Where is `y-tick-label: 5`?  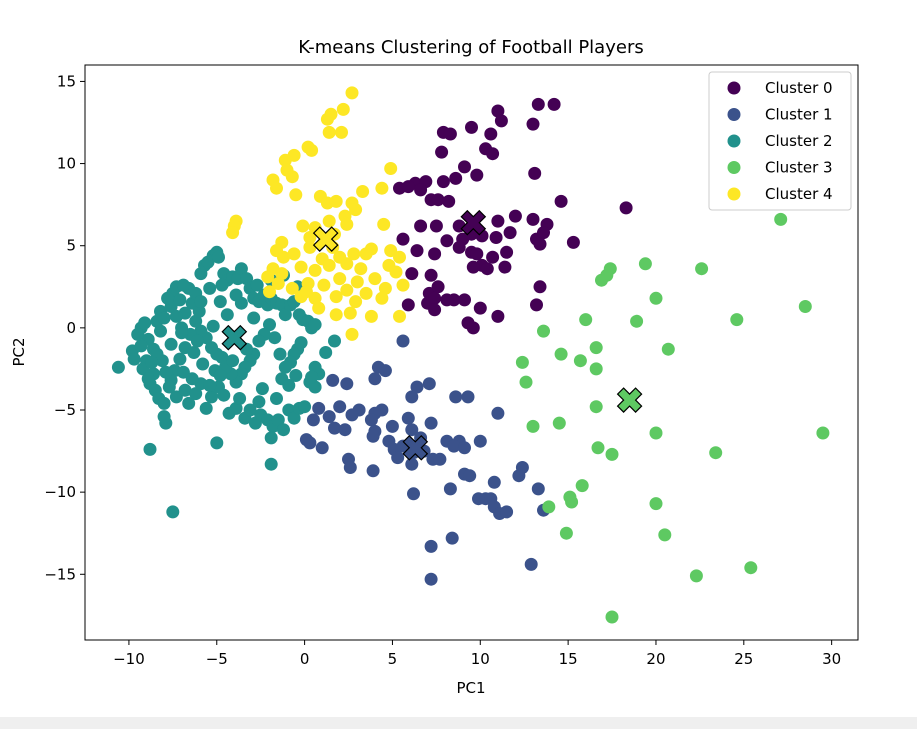
y-tick-label: 5 is located at coordinates (71, 246).